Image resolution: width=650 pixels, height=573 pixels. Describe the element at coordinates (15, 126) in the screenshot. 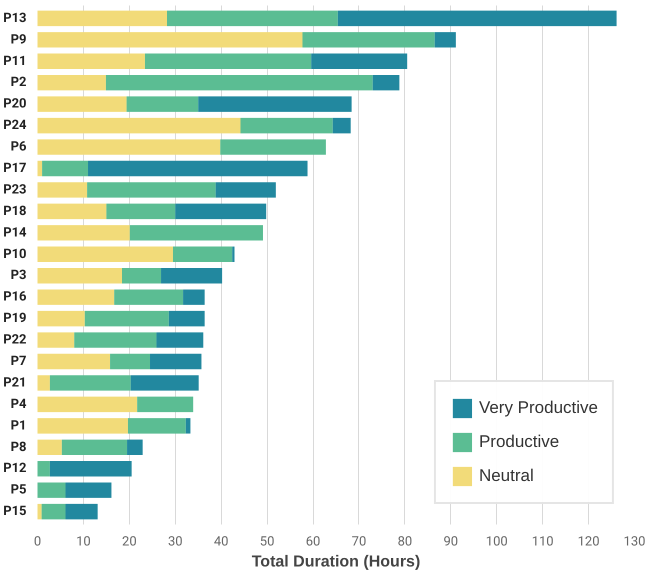

I see `y-tick-label: P24` at that location.